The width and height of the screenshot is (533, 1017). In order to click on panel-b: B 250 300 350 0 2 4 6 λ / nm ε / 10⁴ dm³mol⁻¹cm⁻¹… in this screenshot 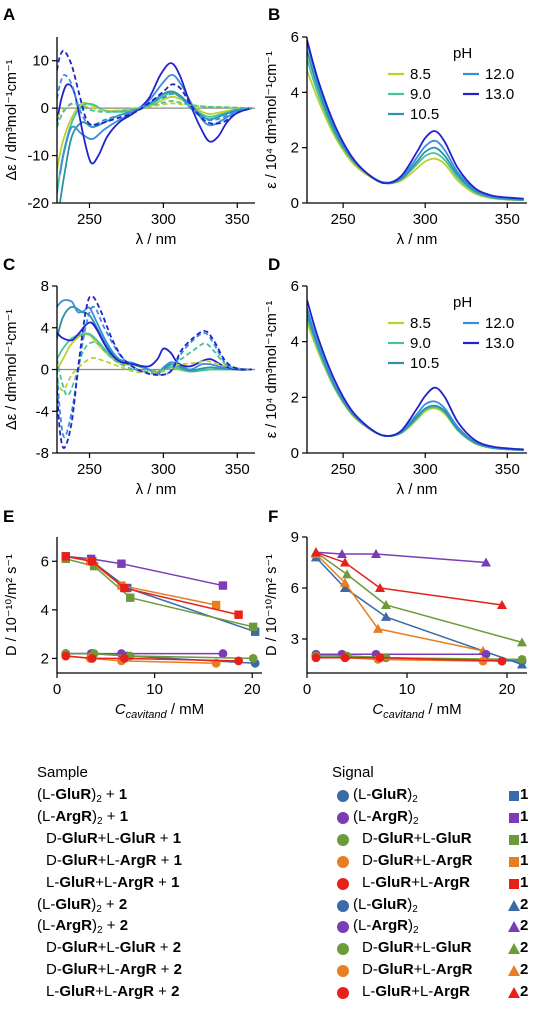, I will do `click(395, 126)`.